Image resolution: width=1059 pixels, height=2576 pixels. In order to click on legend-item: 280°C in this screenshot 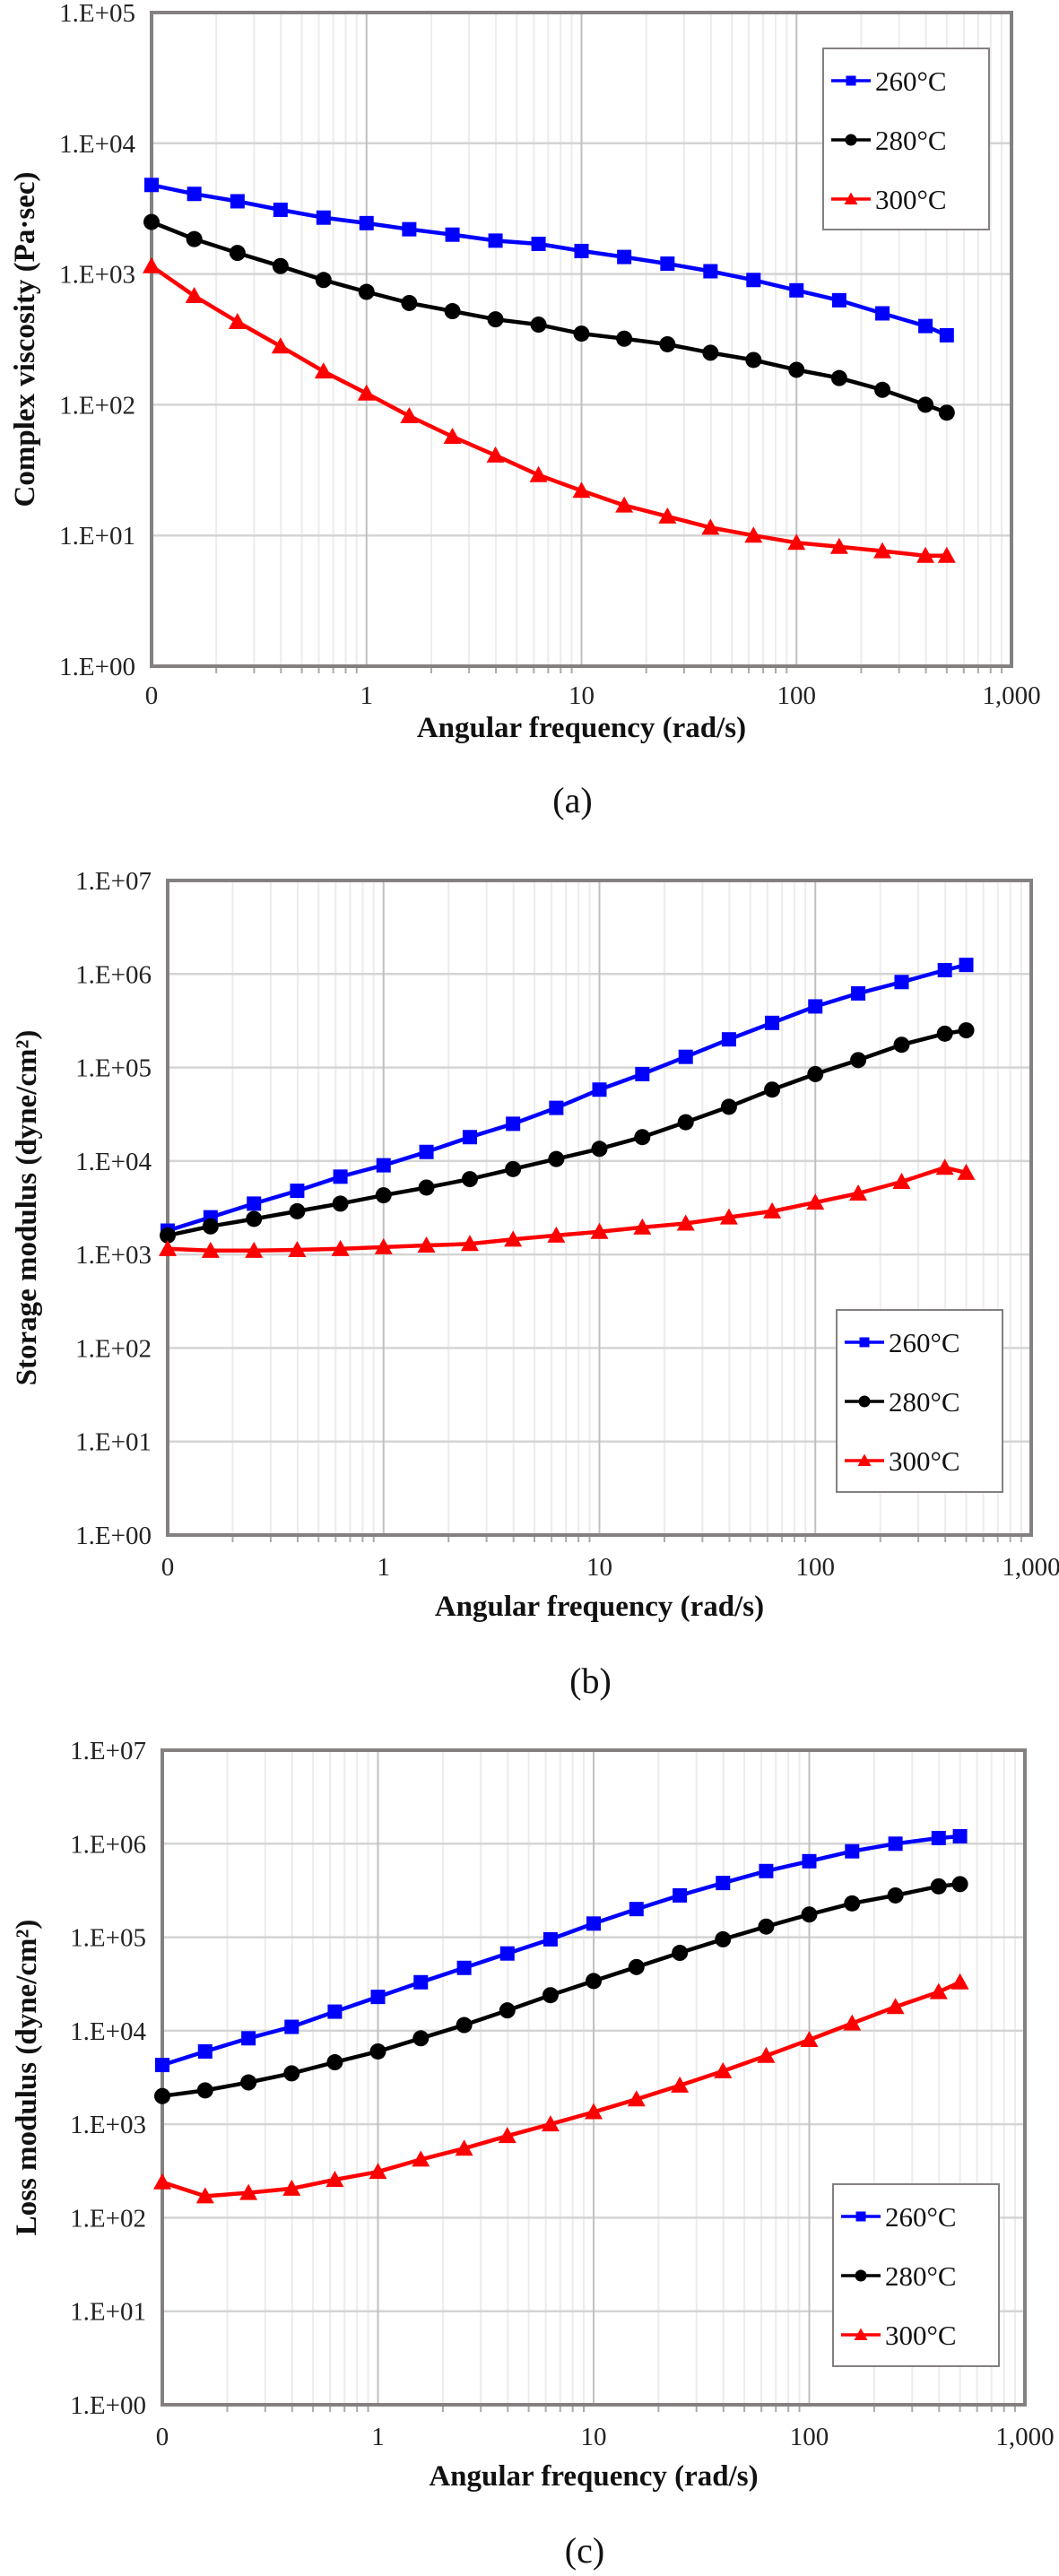, I will do `click(902, 1402)`.